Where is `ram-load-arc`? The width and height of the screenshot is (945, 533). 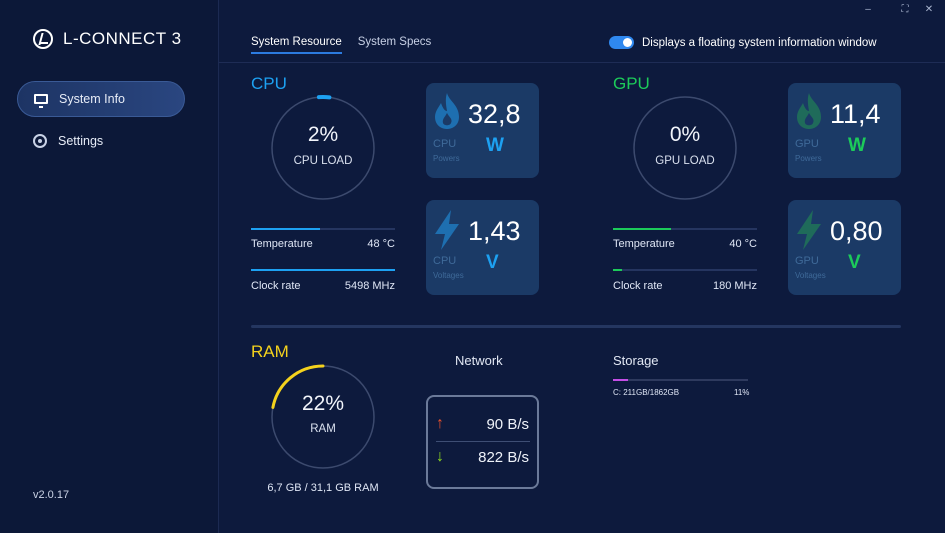
ram-load-arc is located at coordinates (298, 386).